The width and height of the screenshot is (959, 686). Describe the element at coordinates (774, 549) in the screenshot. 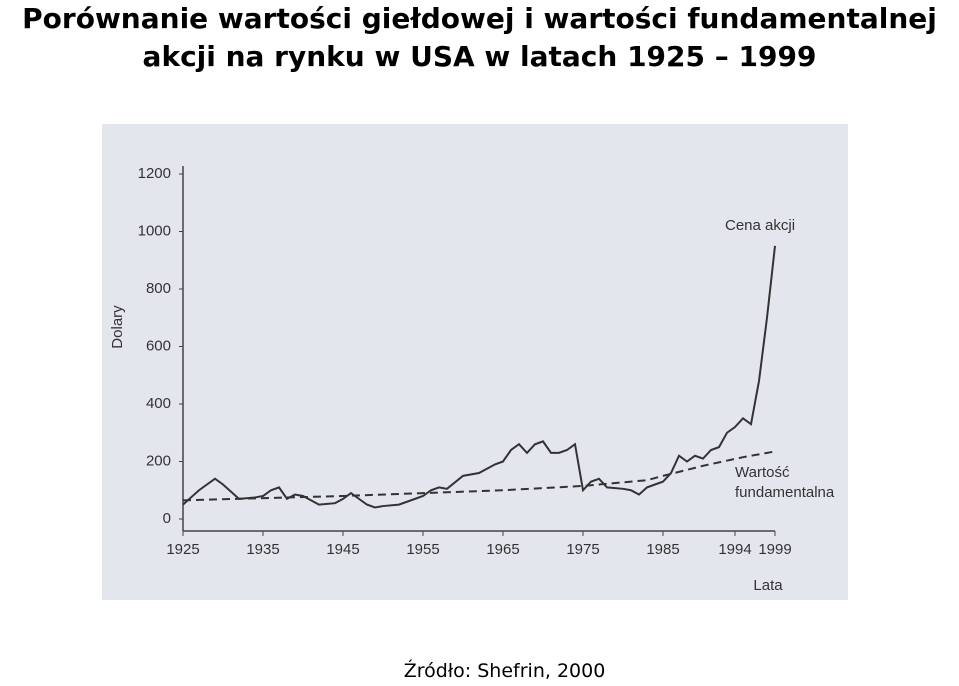

I see `x-tick-label: 1999` at that location.